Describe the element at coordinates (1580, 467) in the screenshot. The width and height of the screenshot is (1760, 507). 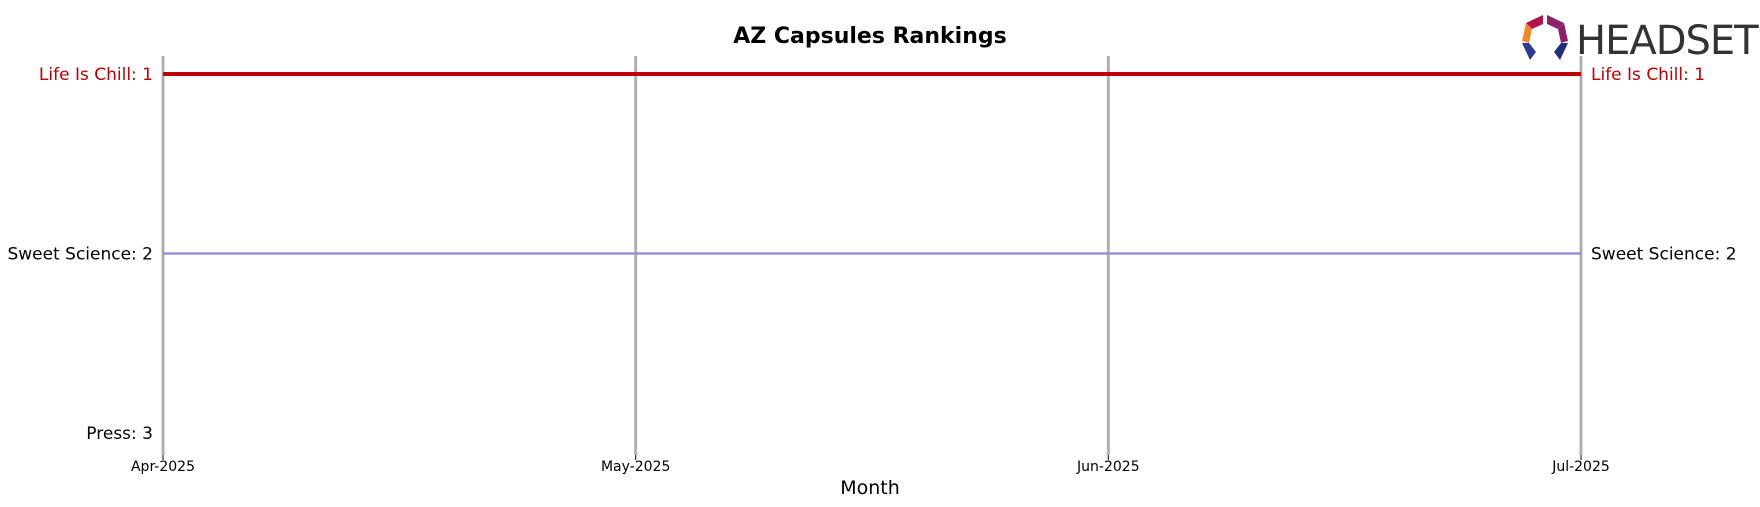
I see `x-tick-label: Jul-2025` at that location.